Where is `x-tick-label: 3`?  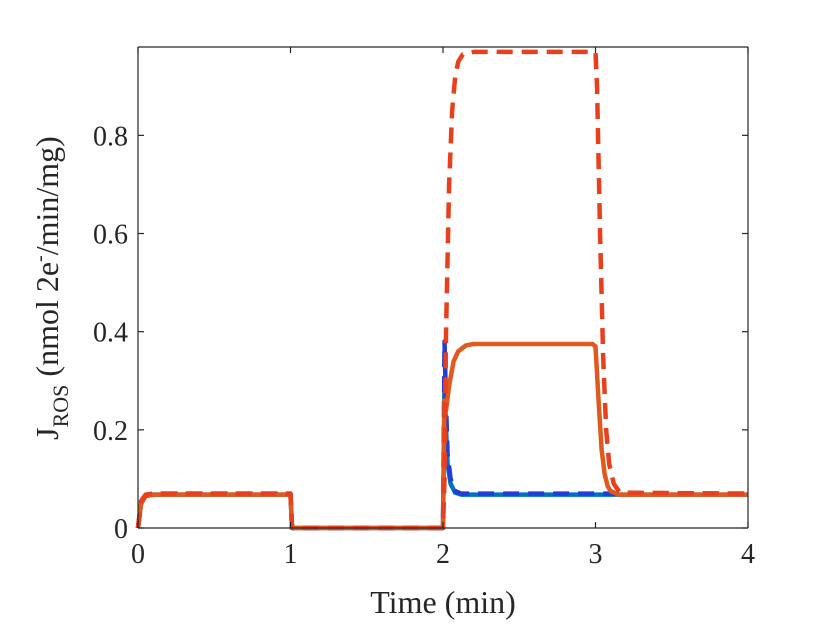 x-tick-label: 3 is located at coordinates (596, 554).